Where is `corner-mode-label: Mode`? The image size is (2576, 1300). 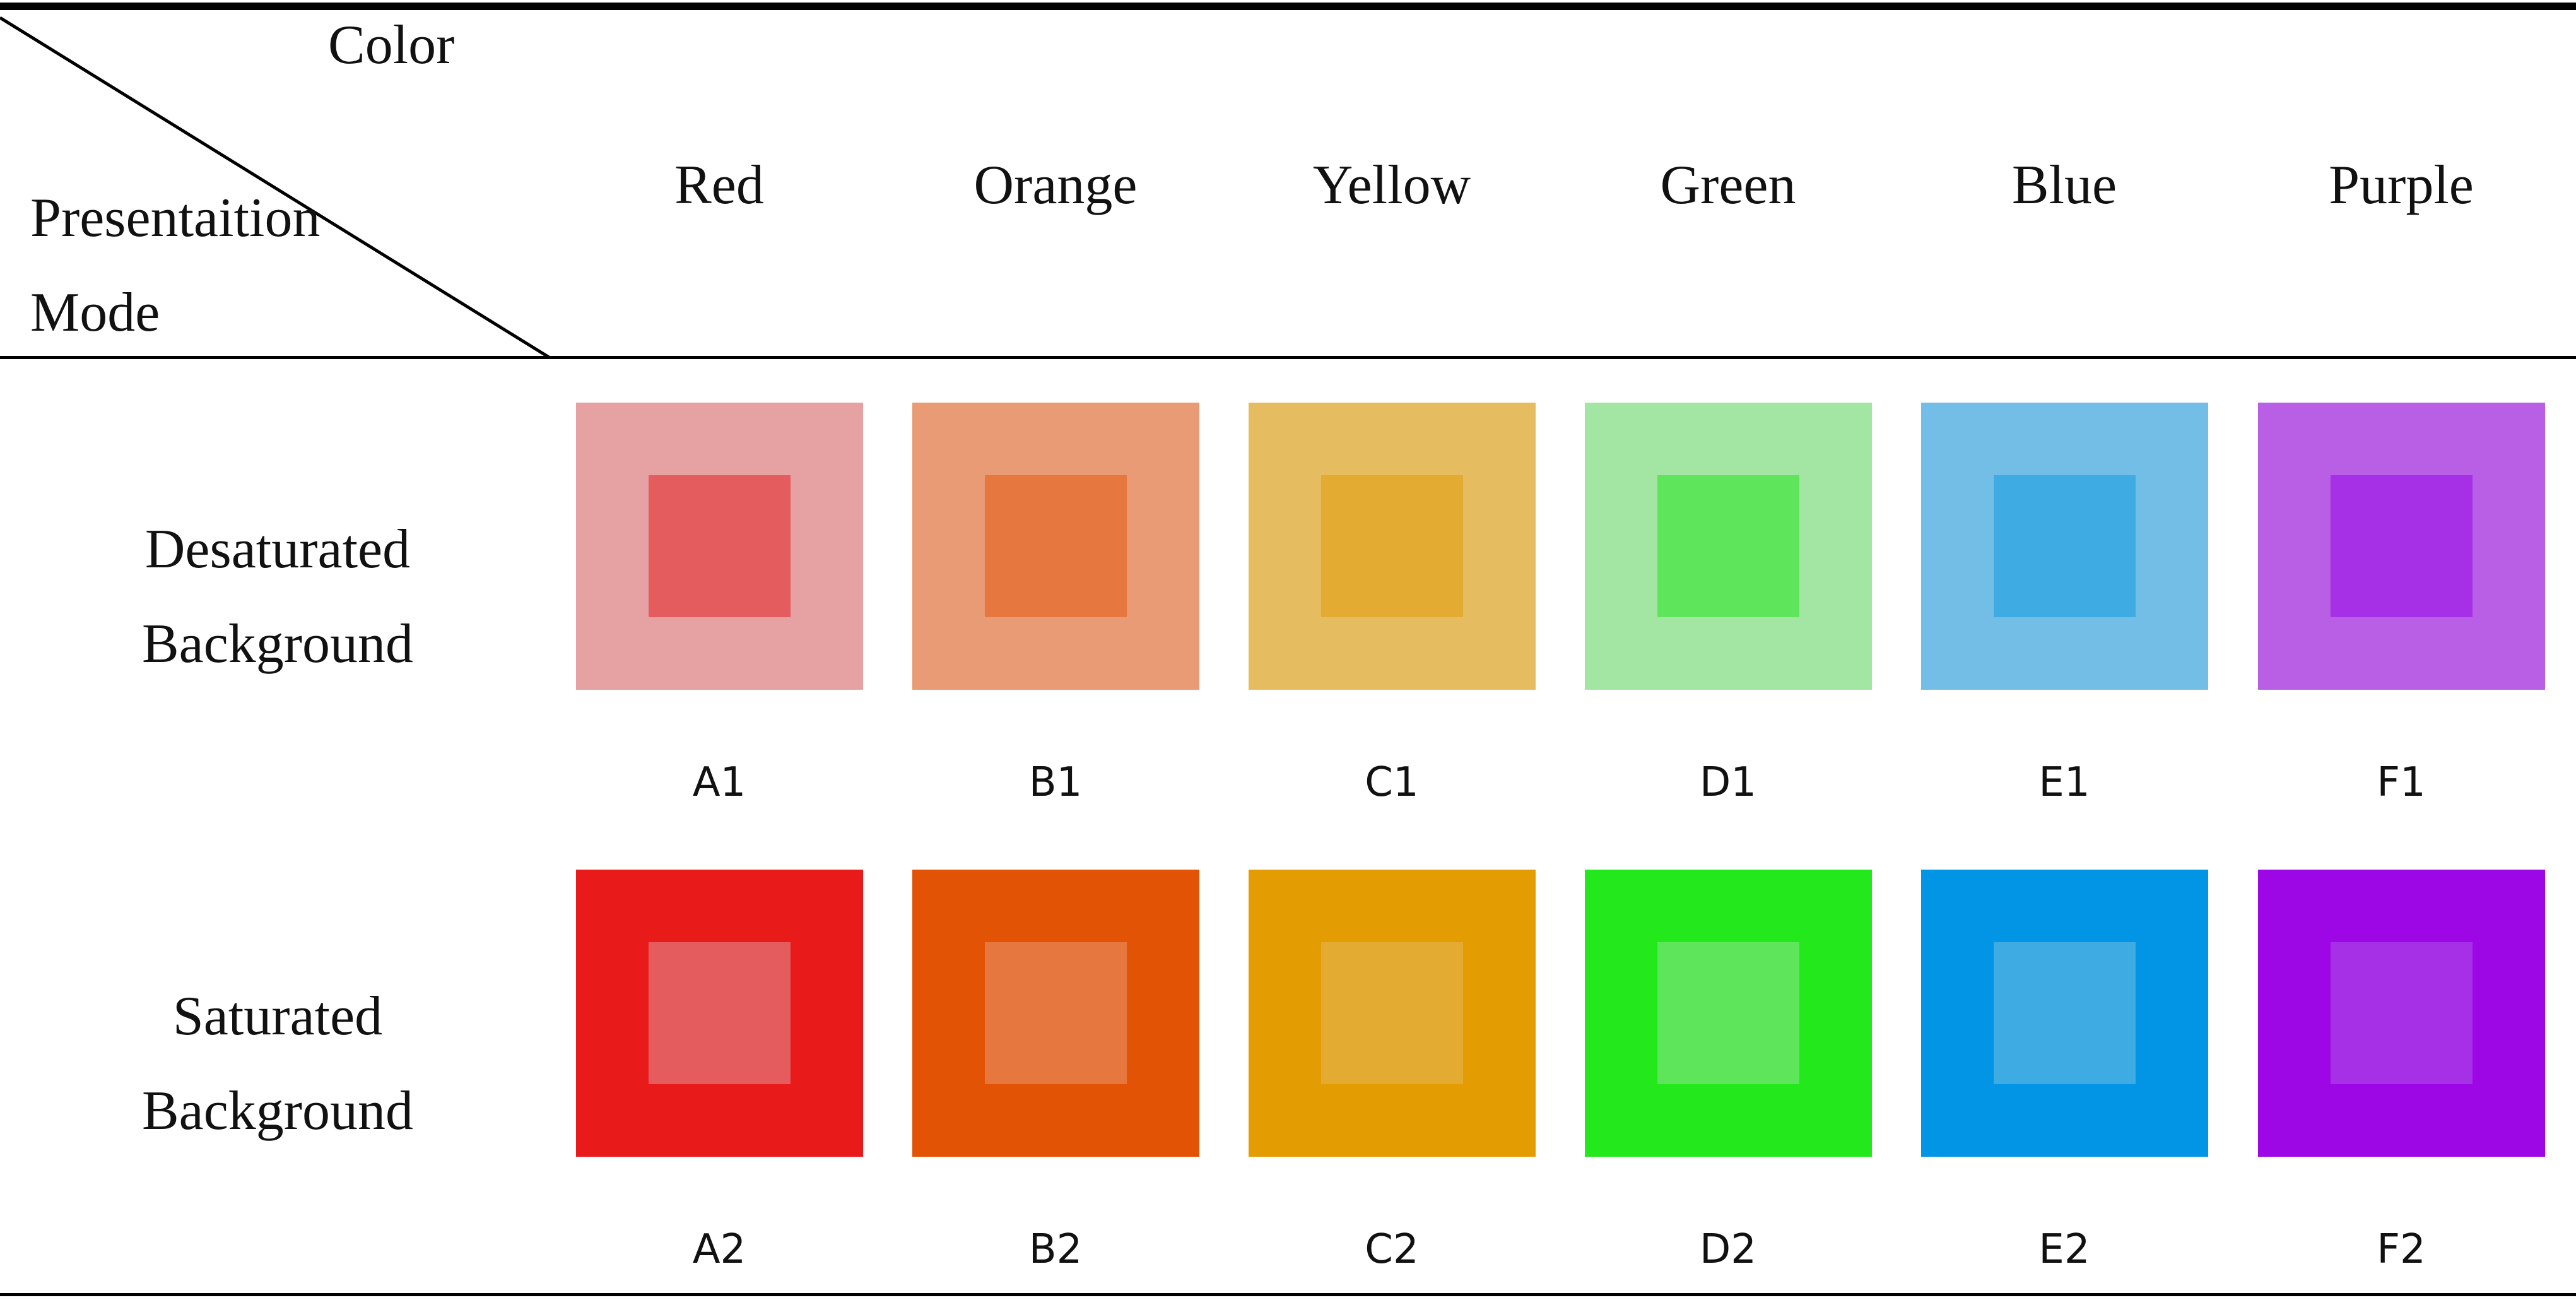
corner-mode-label: Mode is located at coordinates (95, 312).